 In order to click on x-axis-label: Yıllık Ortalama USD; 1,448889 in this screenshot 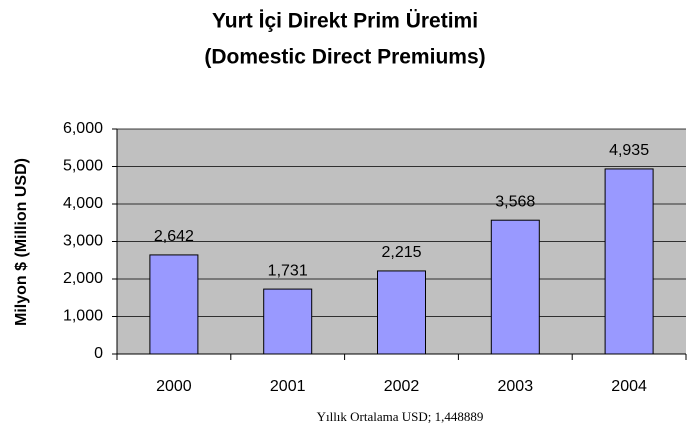, I will do `click(400, 416)`.